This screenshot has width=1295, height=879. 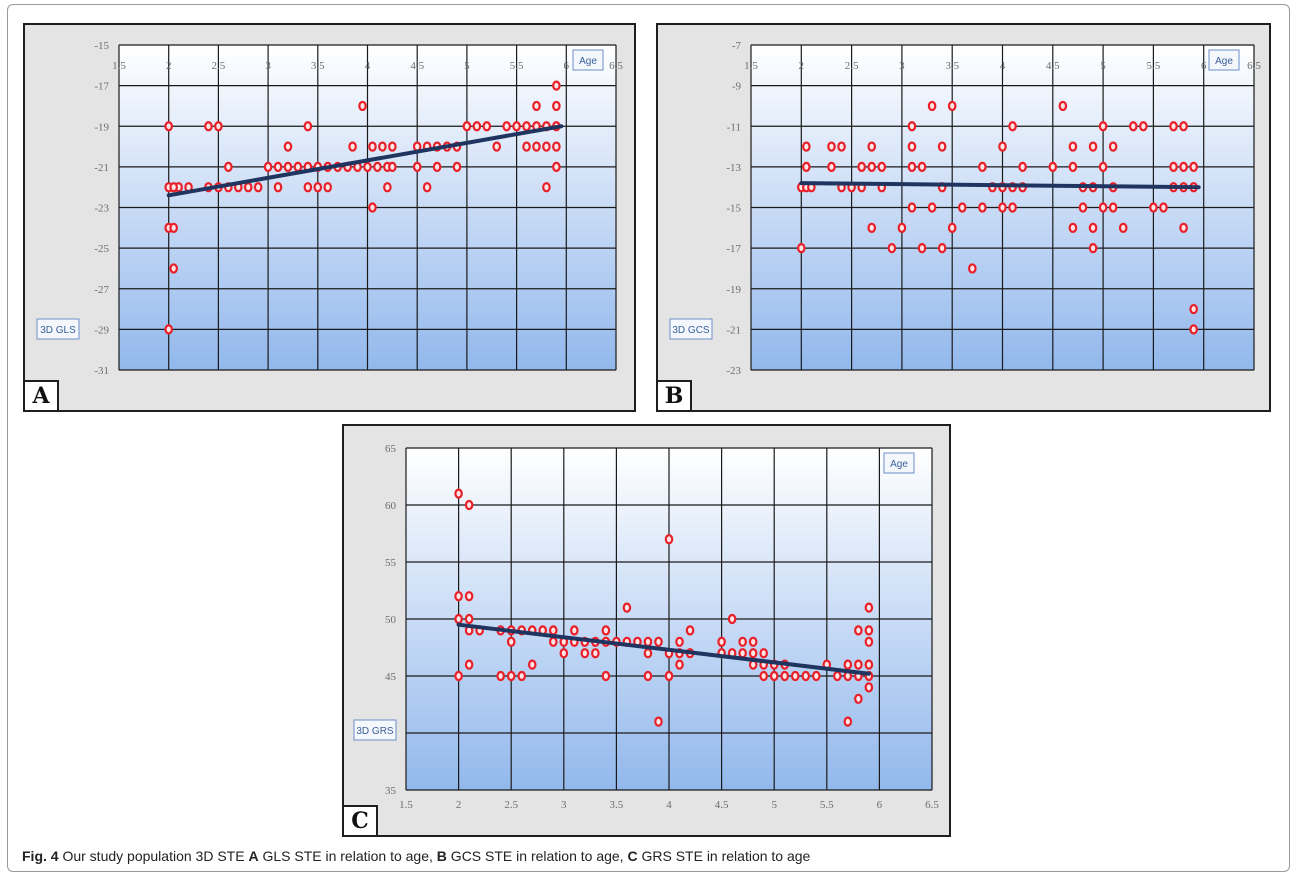 I want to click on chart-b-x-tick-7: 5, so click(x=1103, y=66).